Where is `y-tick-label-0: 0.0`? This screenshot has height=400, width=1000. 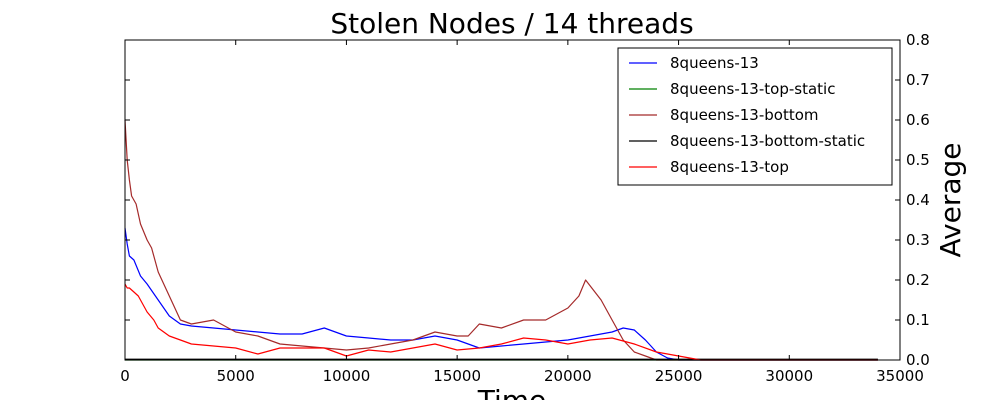 y-tick-label-0: 0.0 is located at coordinates (918, 360).